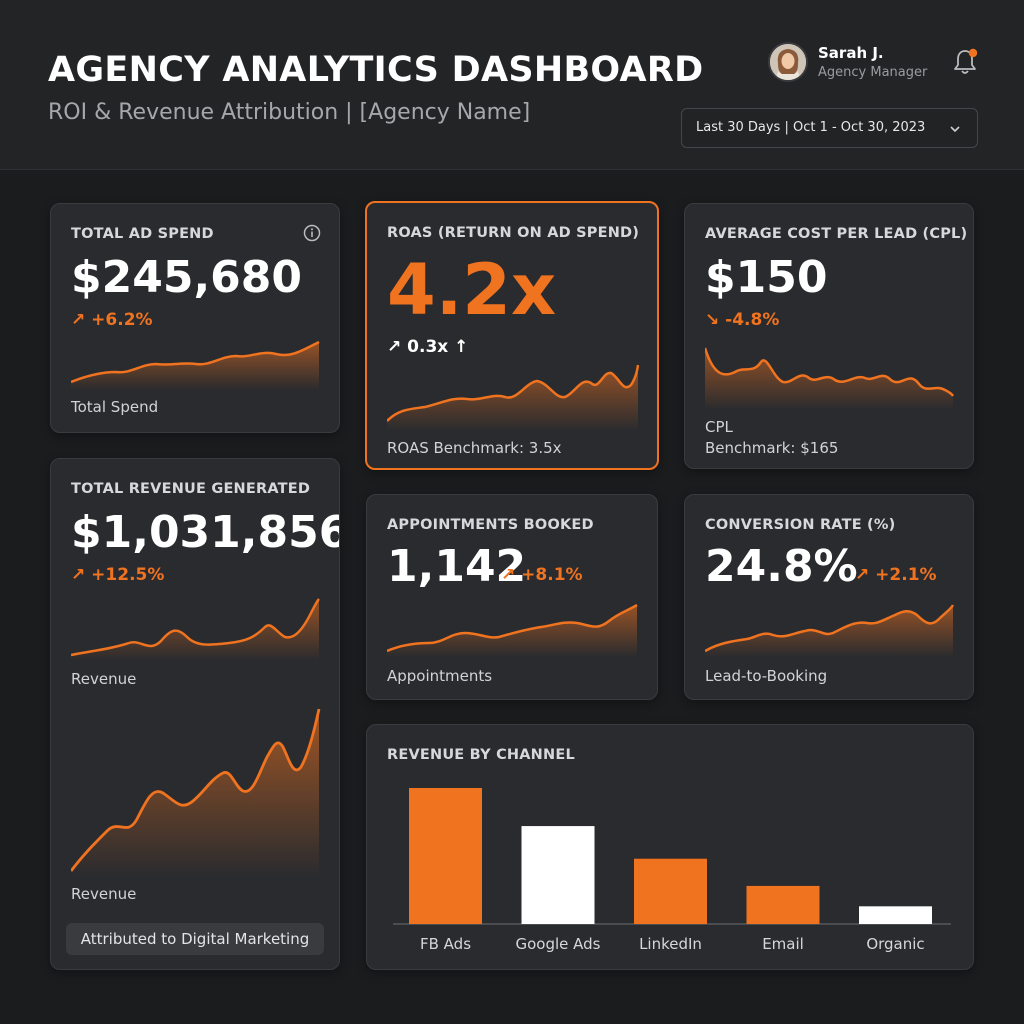  I want to click on metric-delta: ↗ +8.1%, so click(542, 575).